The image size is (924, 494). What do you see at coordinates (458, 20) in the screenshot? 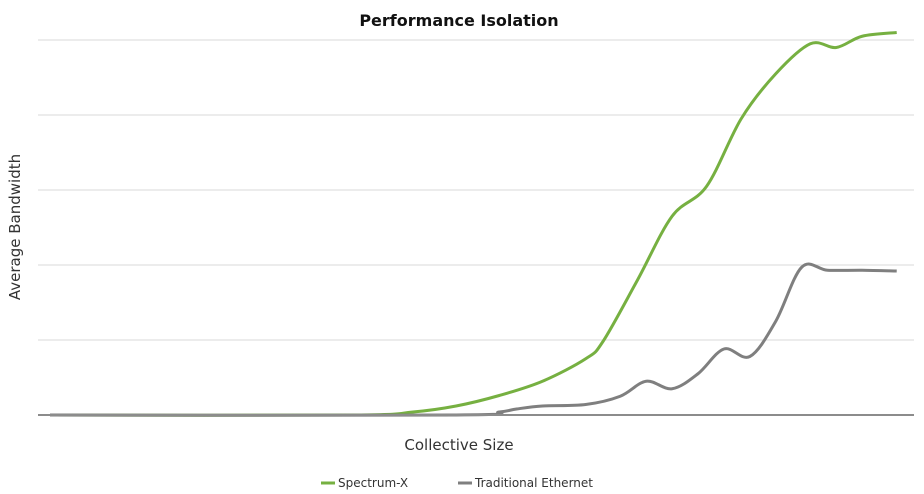
I see `chart-title: Performance Isolation` at bounding box center [458, 20].